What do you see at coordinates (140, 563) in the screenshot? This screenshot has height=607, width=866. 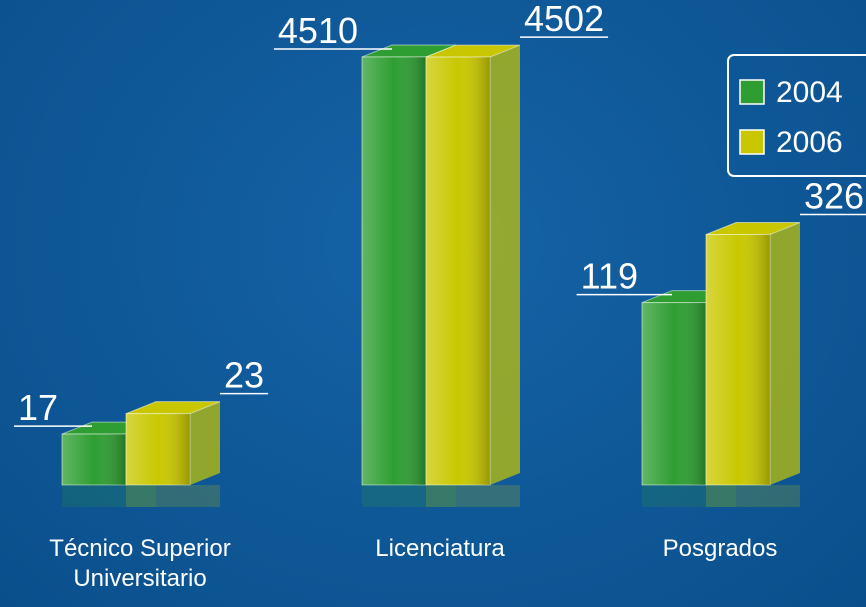 I see `x-tick-label: Técnico Superior Universitario` at bounding box center [140, 563].